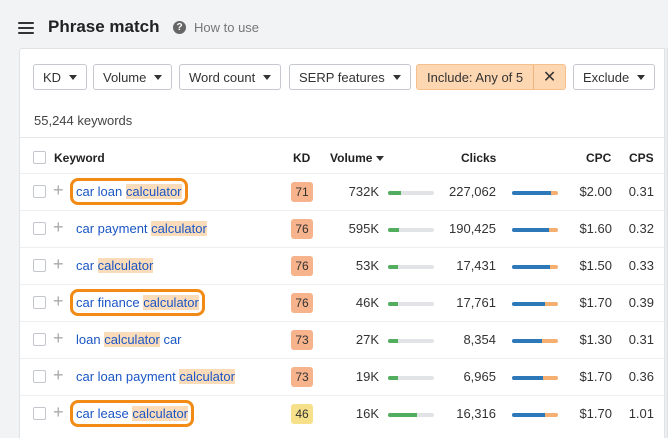  Describe the element at coordinates (302, 158) in the screenshot. I see `column-kd: KD` at that location.